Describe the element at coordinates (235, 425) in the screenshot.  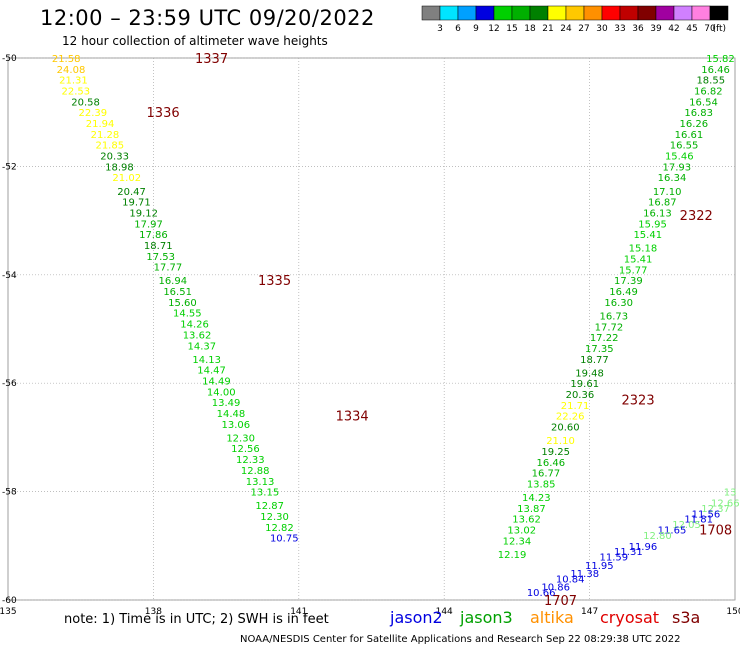
I see `wave-height-value: 13.06` at that location.